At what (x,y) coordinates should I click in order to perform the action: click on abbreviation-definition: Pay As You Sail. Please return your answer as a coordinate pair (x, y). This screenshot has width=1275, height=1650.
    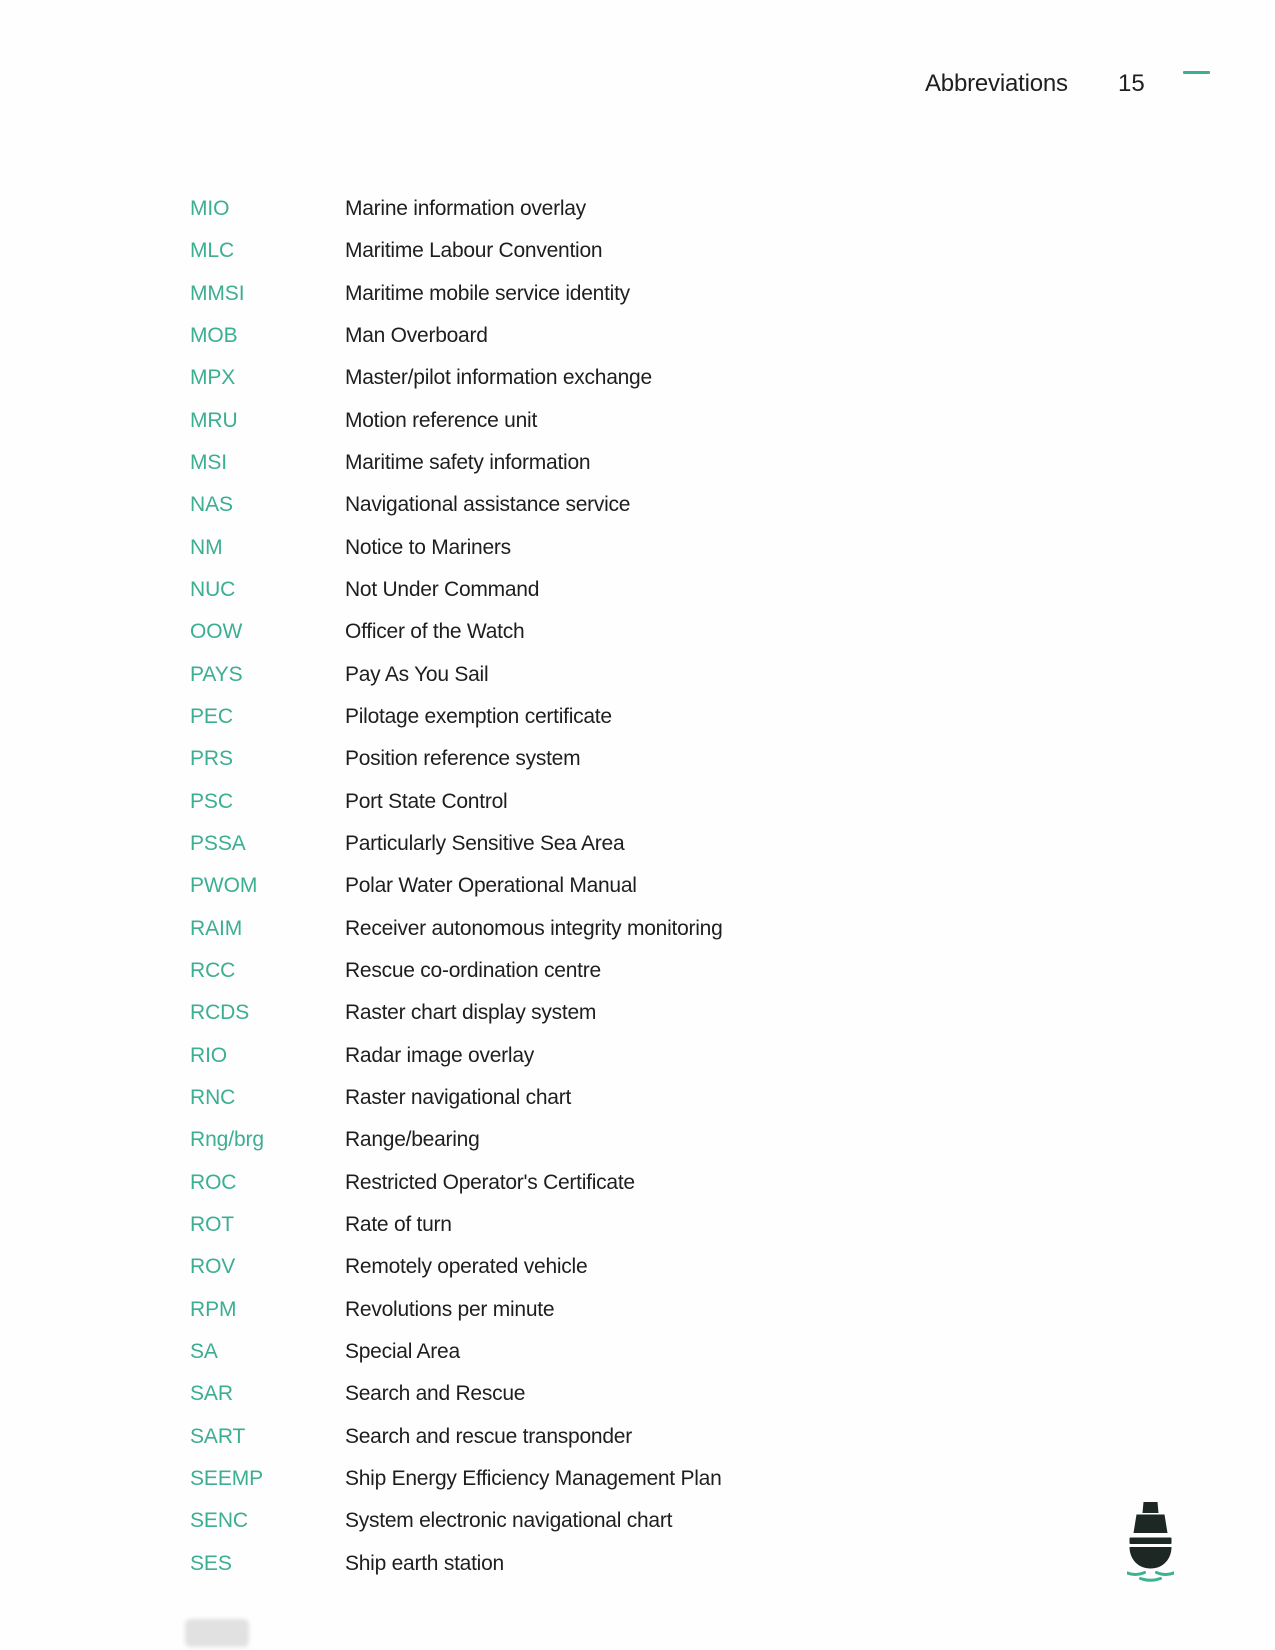
    Looking at the image, I should click on (417, 674).